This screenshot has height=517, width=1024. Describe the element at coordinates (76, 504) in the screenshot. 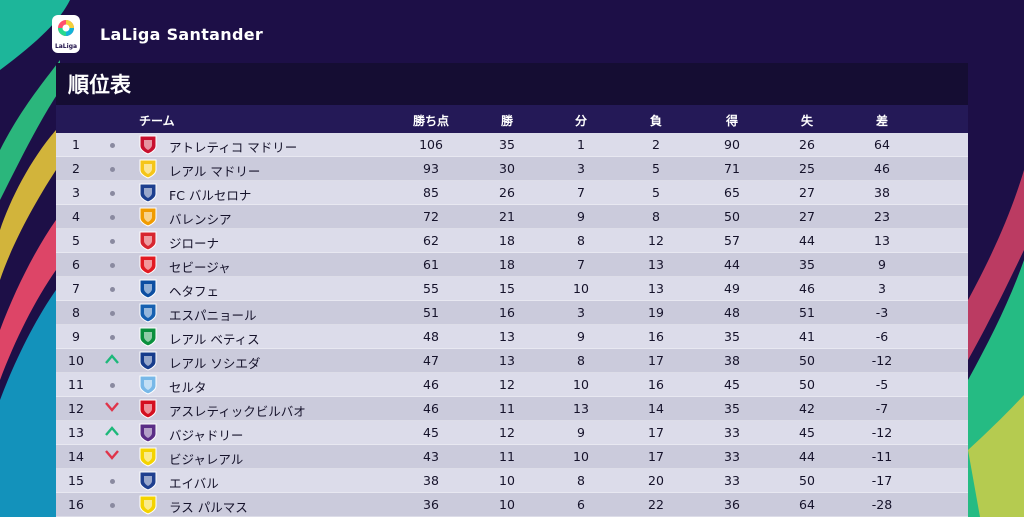

I see `position-cell: 16` at that location.